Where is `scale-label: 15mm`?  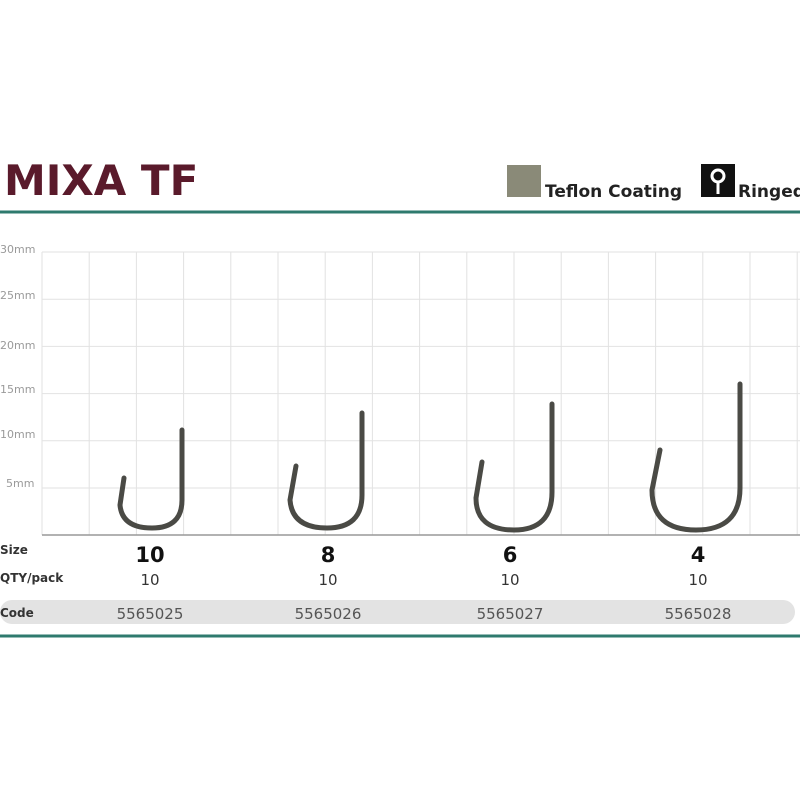
scale-label: 15mm is located at coordinates (17, 389).